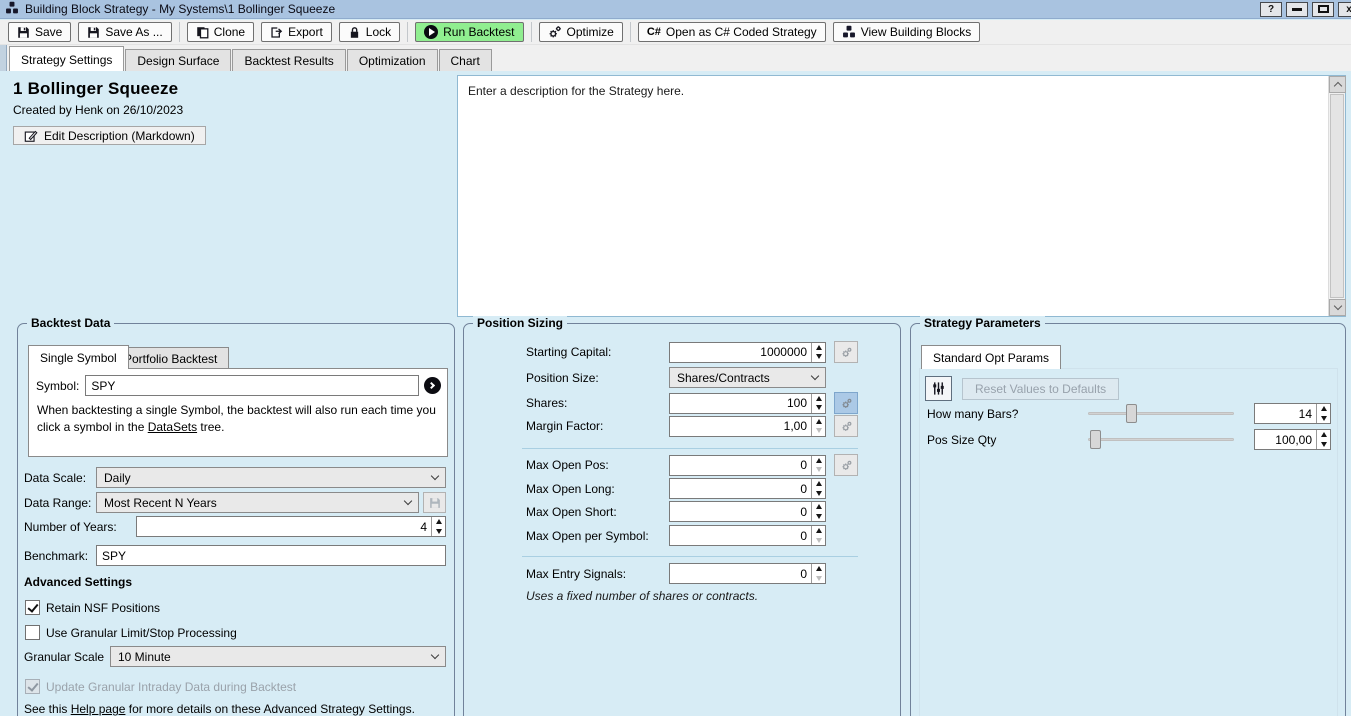 This screenshot has width=1351, height=716. Describe the element at coordinates (252, 385) in the screenshot. I see `symbol-input: SPY` at that location.